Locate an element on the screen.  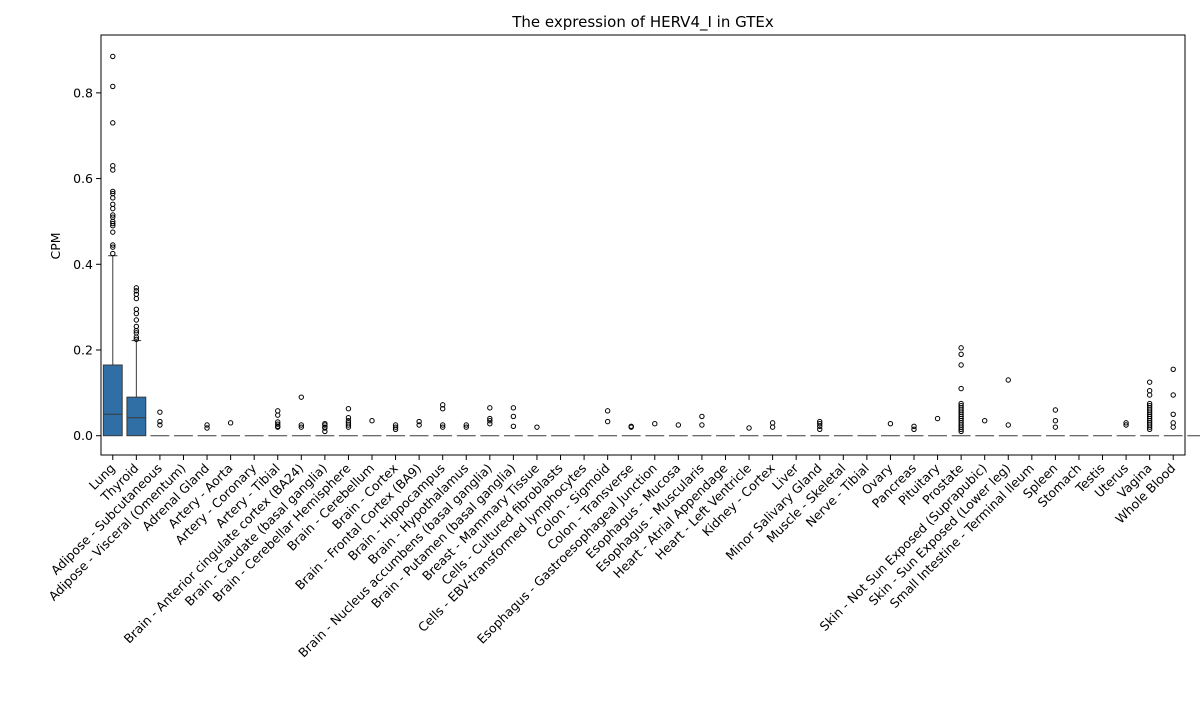
y-tick-label: 0.2 is located at coordinates (83, 350).